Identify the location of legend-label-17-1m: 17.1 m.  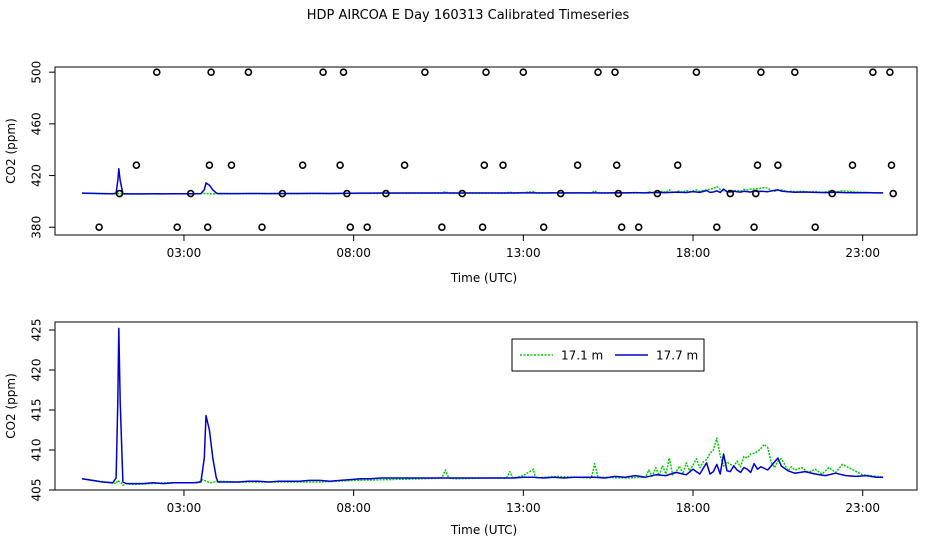
(582, 356).